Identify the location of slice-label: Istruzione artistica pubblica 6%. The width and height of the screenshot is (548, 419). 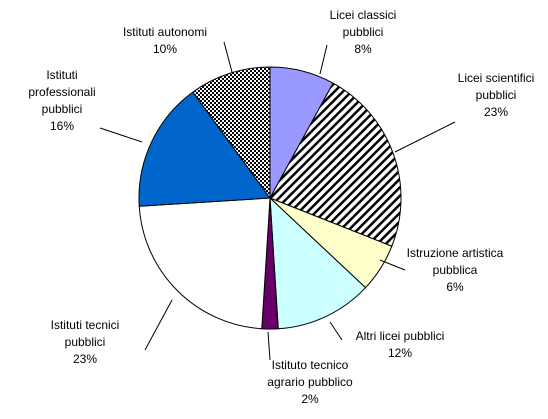
(455, 270).